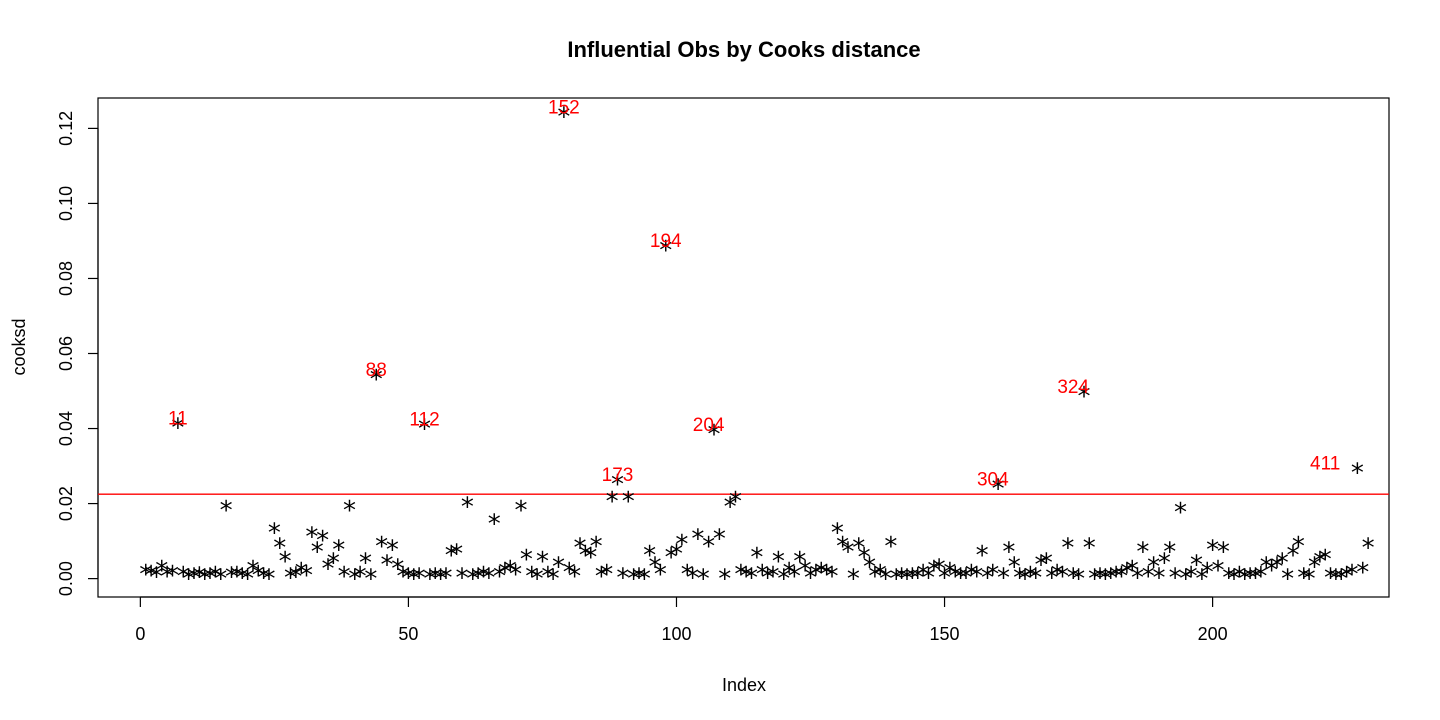 Image resolution: width=1440 pixels, height=720 pixels. Describe the element at coordinates (618, 475) in the screenshot. I see `point-label: 173` at that location.